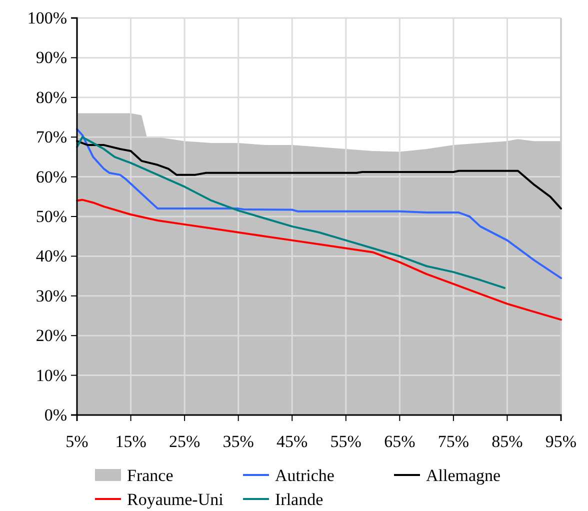 The height and width of the screenshot is (511, 588). I want to click on x-tick-label: 65%, so click(400, 442).